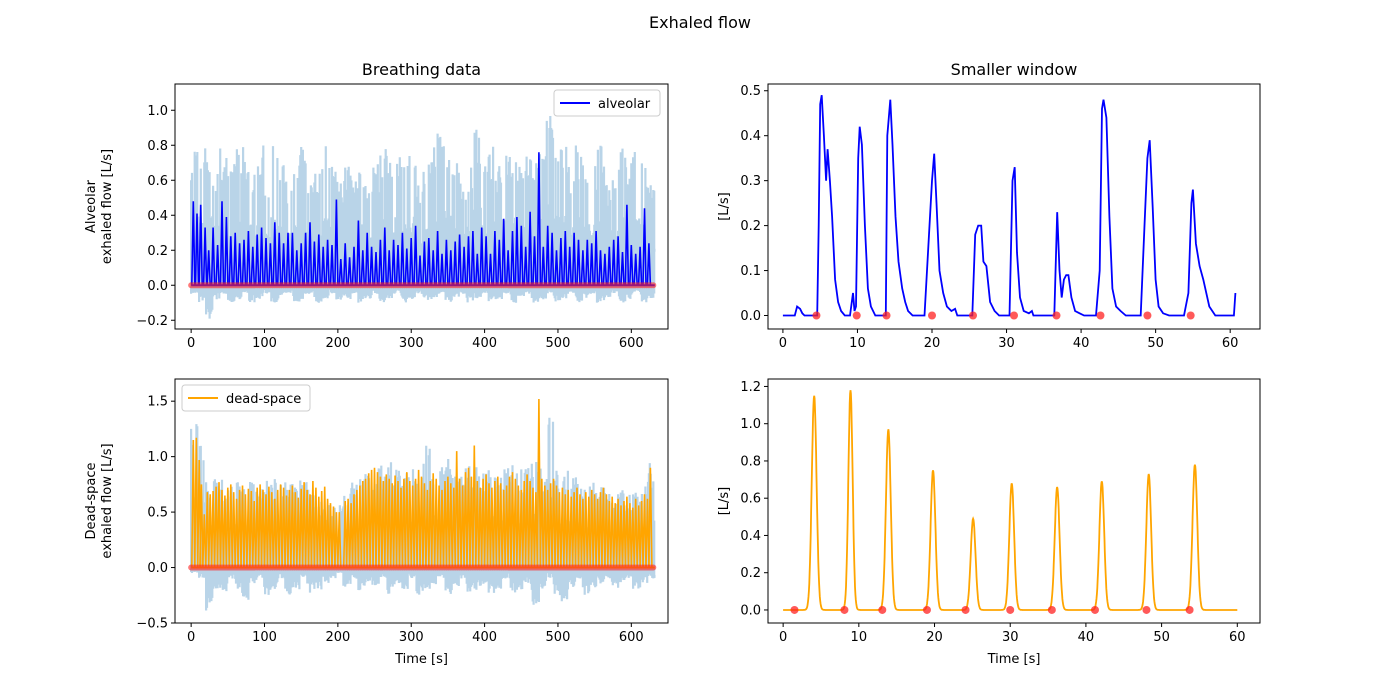 The height and width of the screenshot is (700, 1400). I want to click on legend-label: alveolar, so click(624, 104).